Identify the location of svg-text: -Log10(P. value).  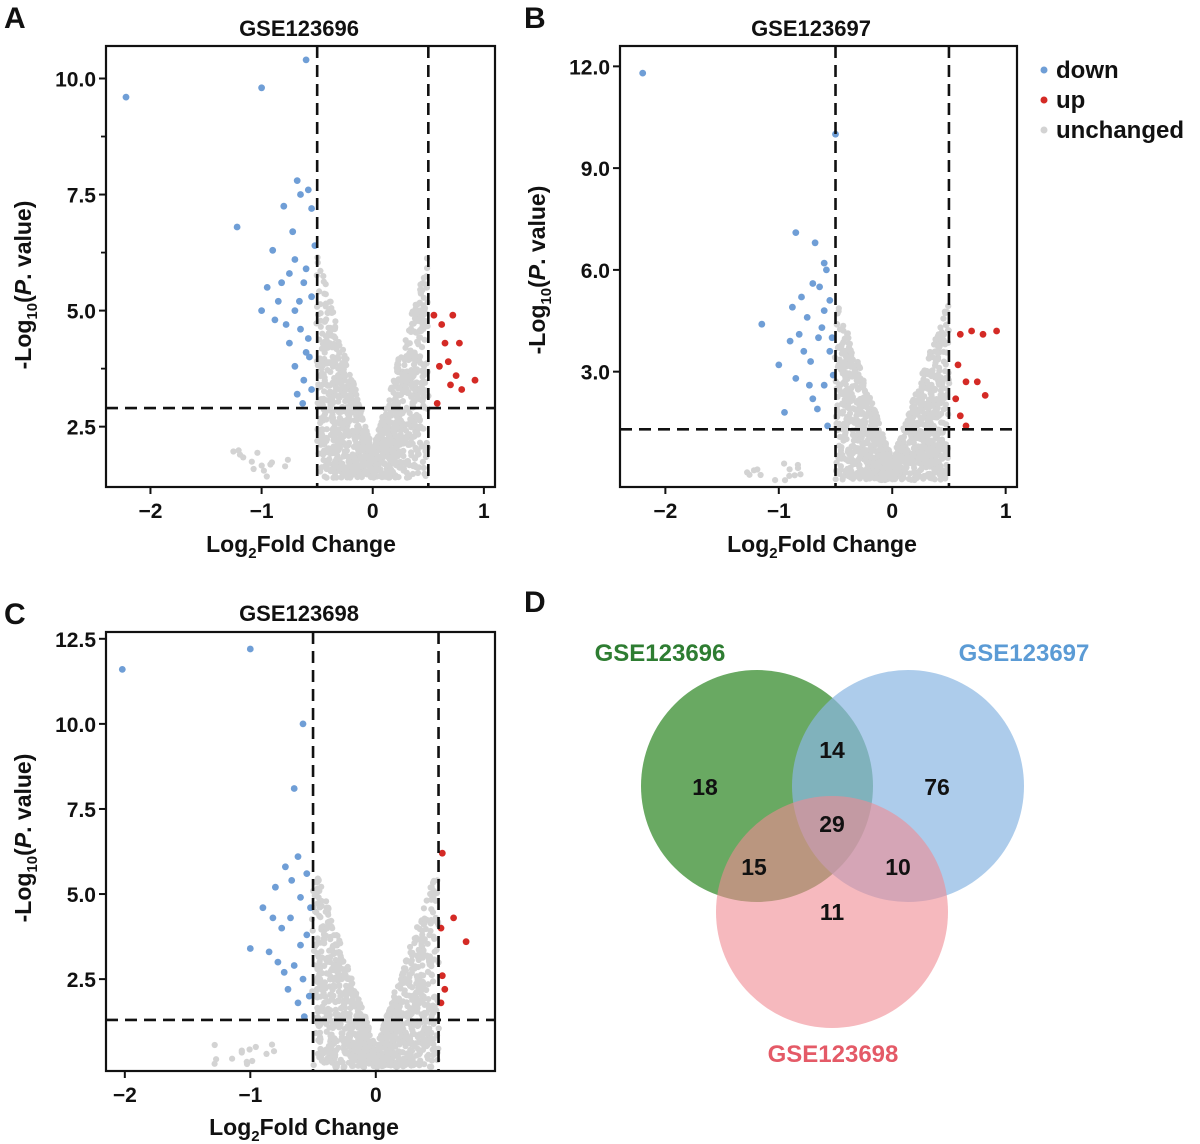
(539, 270).